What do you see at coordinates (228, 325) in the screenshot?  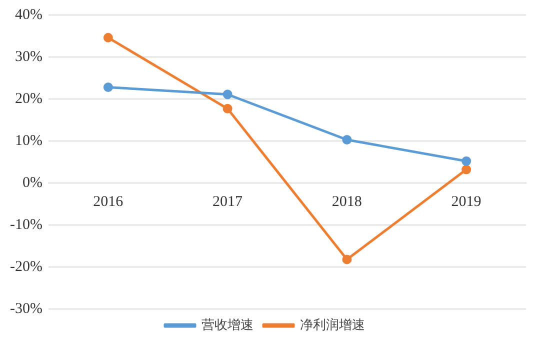 I see `legend-label: 营收增速` at bounding box center [228, 325].